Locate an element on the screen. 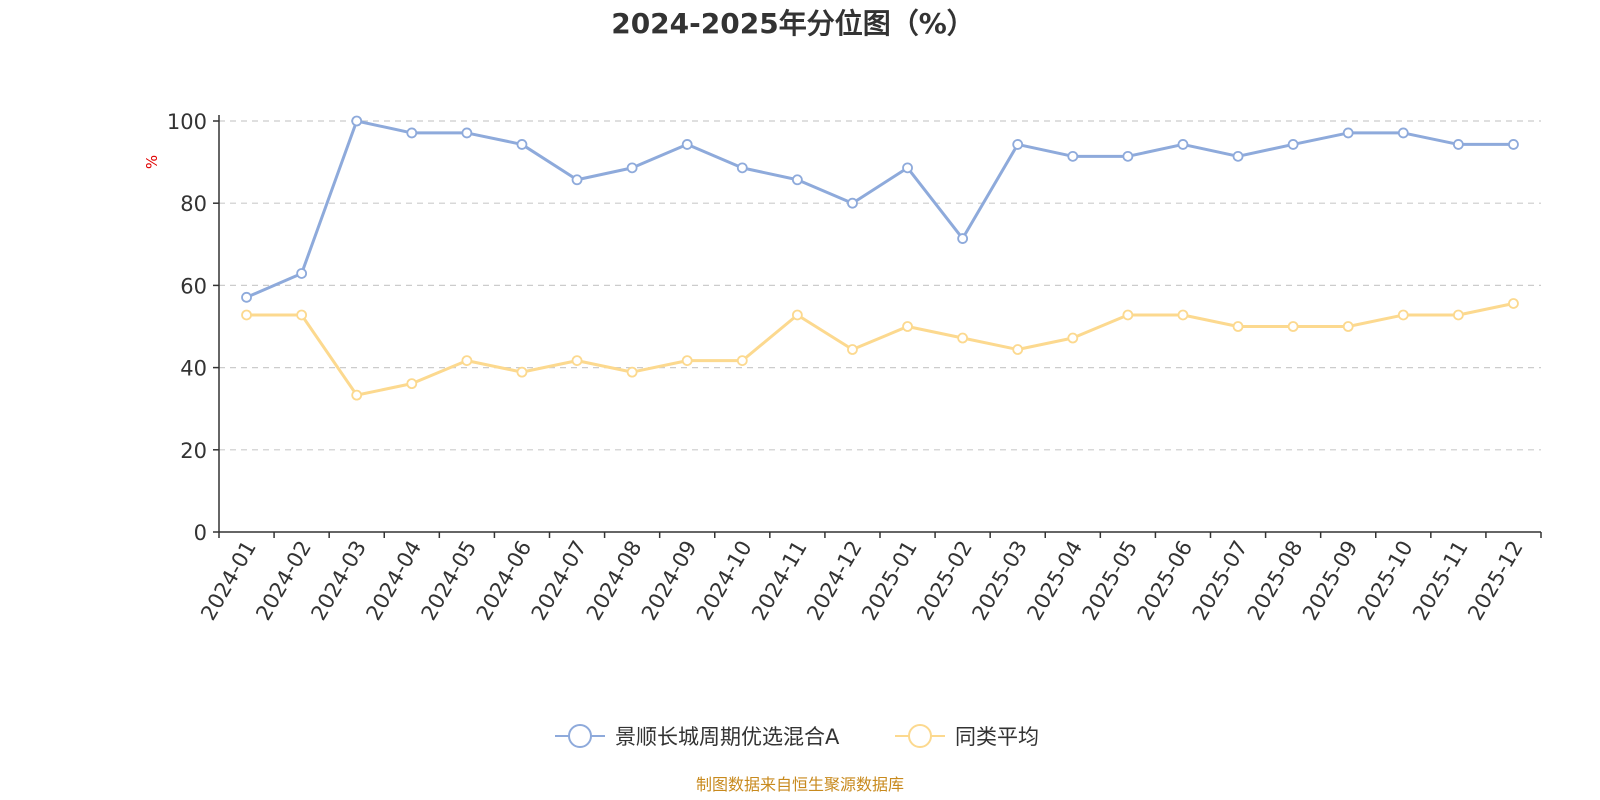 The height and width of the screenshot is (800, 1600). y-tick-label: 40 is located at coordinates (193, 369).